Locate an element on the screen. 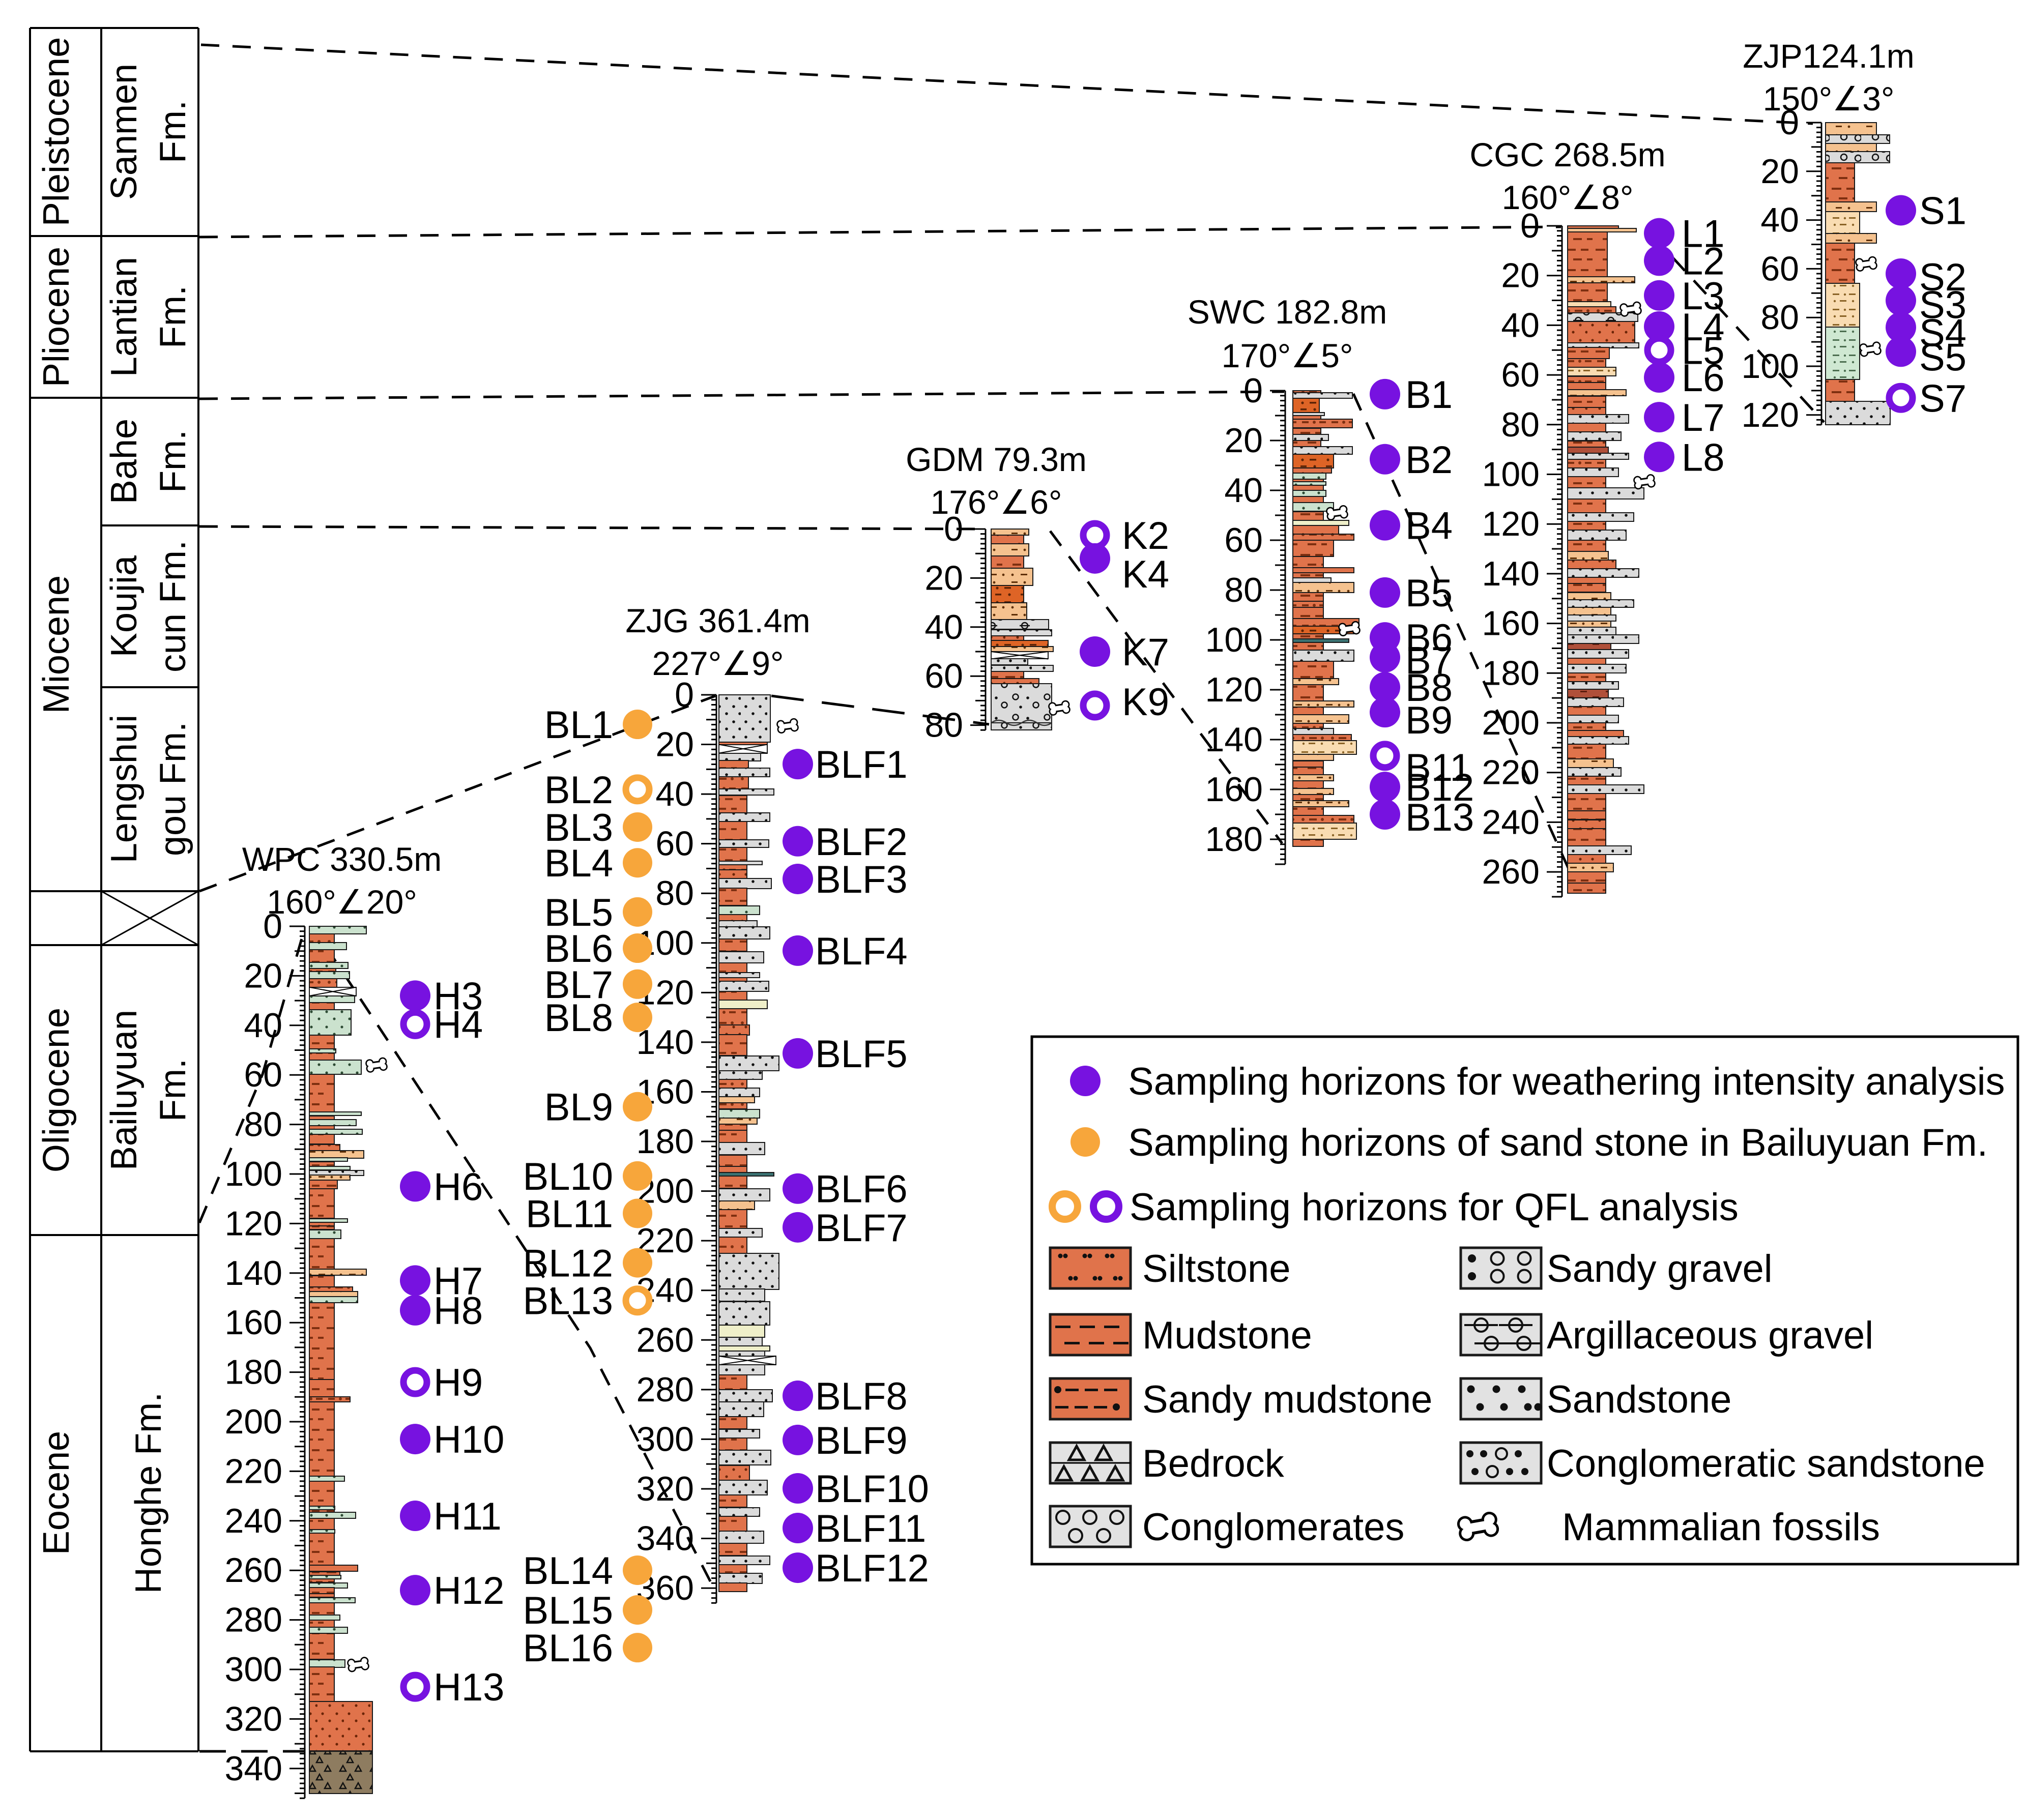  svg-text: Pliocene is located at coordinates (56, 317).